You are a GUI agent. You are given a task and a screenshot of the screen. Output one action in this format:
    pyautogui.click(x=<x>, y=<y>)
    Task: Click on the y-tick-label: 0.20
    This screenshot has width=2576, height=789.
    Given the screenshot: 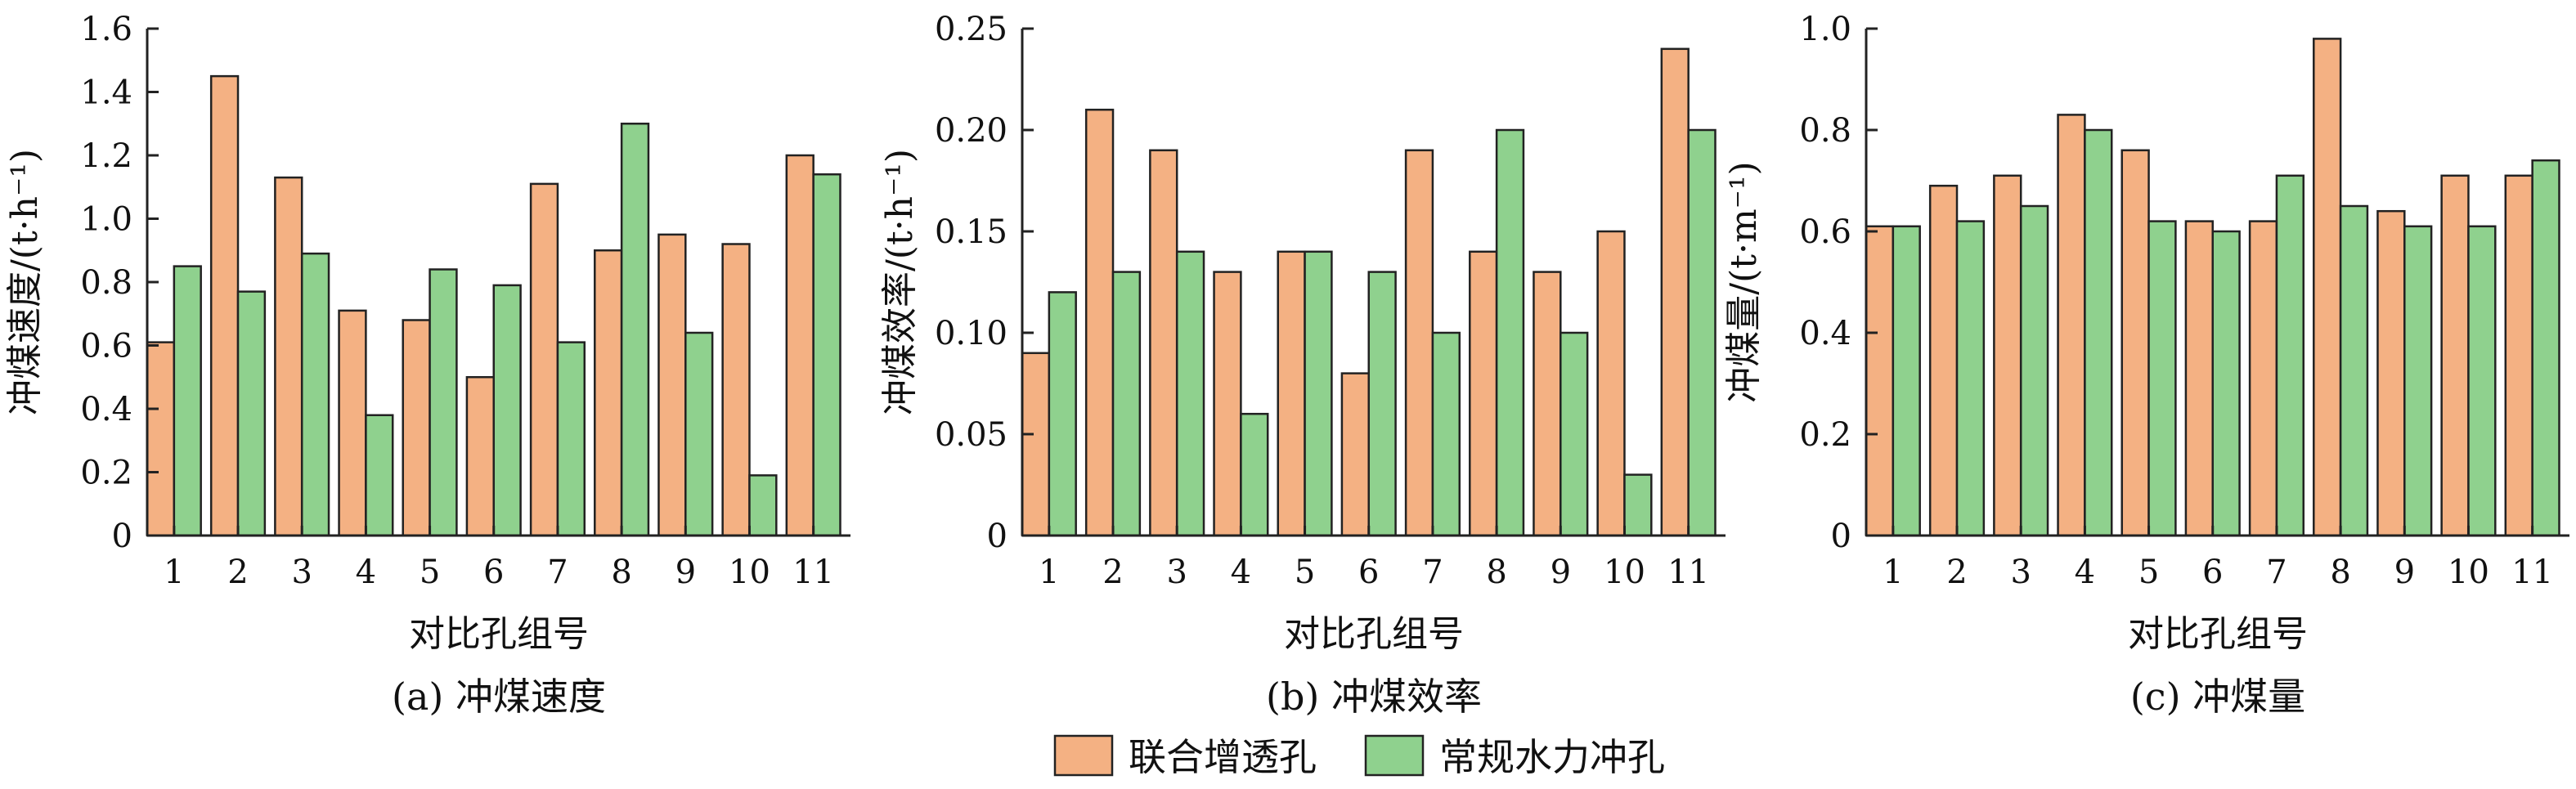 What is the action you would take?
    pyautogui.click(x=971, y=131)
    